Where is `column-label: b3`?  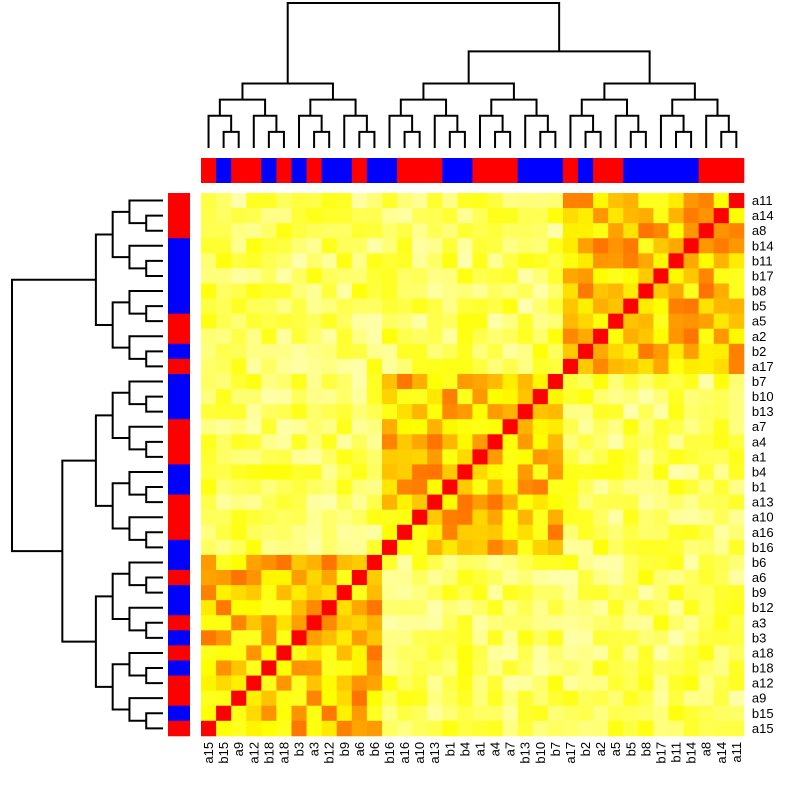
column-label: b3 is located at coordinates (299, 749).